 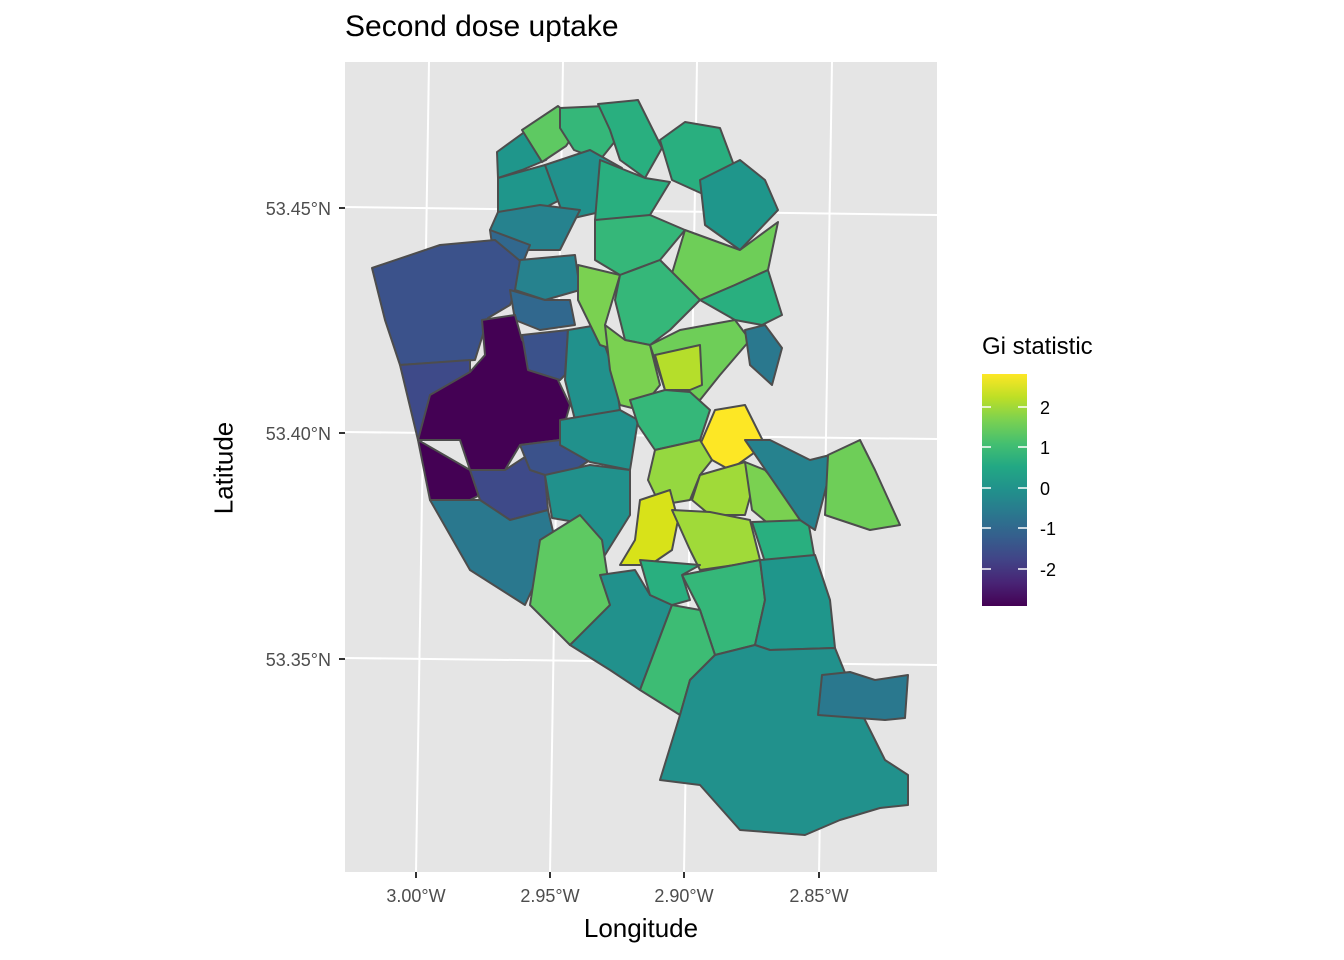 What do you see at coordinates (1045, 408) in the screenshot?
I see `legend-label: 2` at bounding box center [1045, 408].